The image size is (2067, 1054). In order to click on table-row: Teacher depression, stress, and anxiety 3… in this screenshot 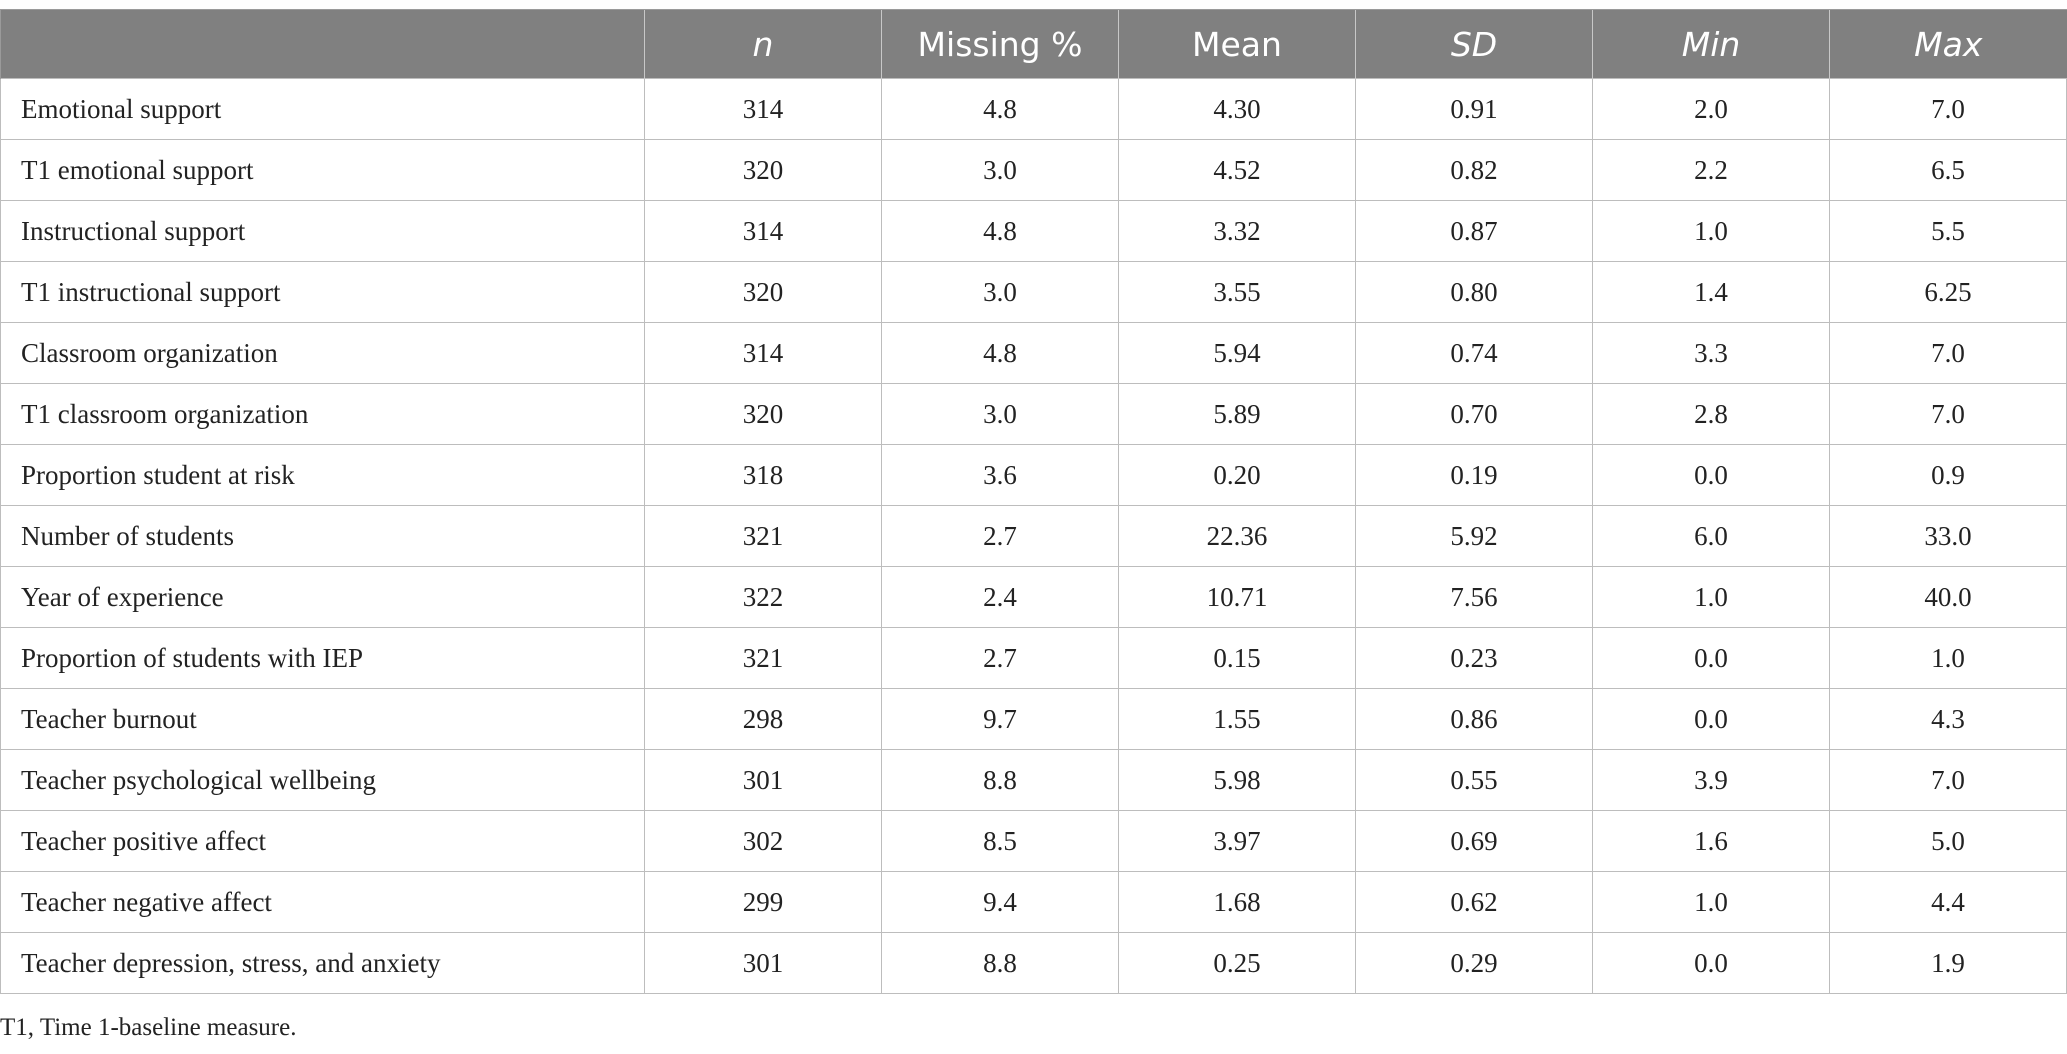, I will do `click(1033, 963)`.